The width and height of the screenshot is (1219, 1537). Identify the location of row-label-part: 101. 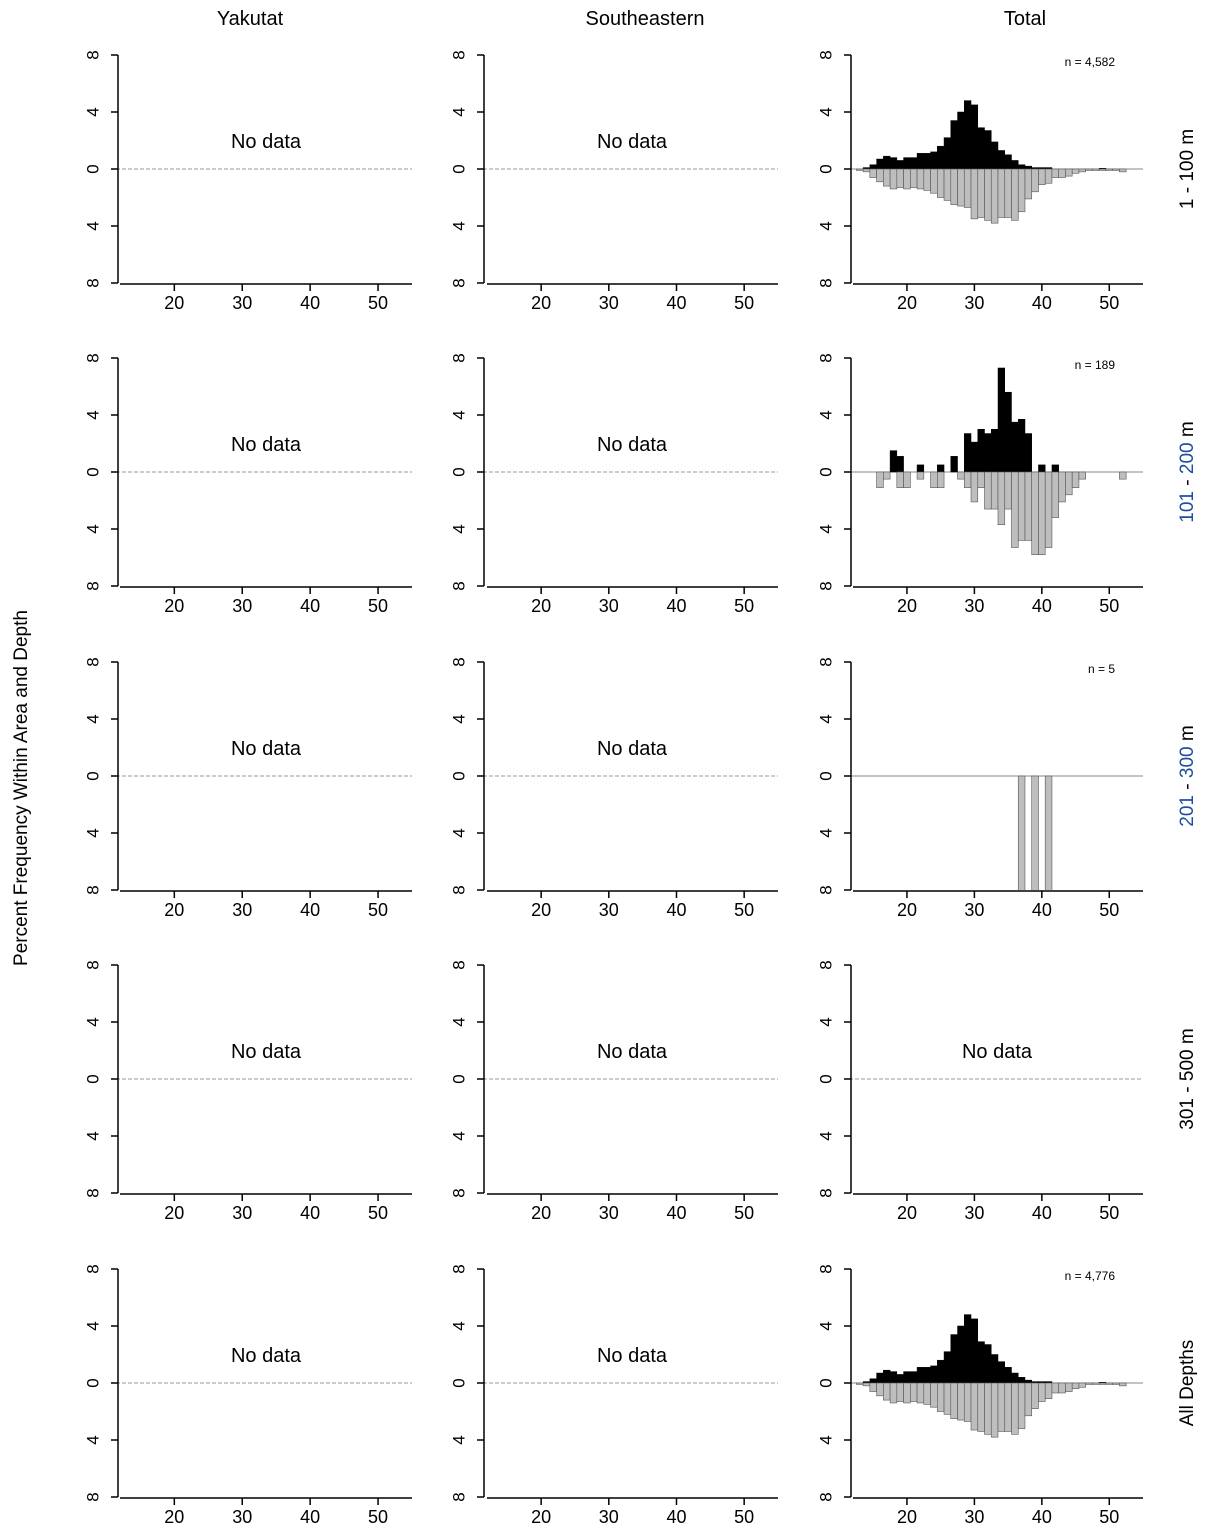
(1187, 507).